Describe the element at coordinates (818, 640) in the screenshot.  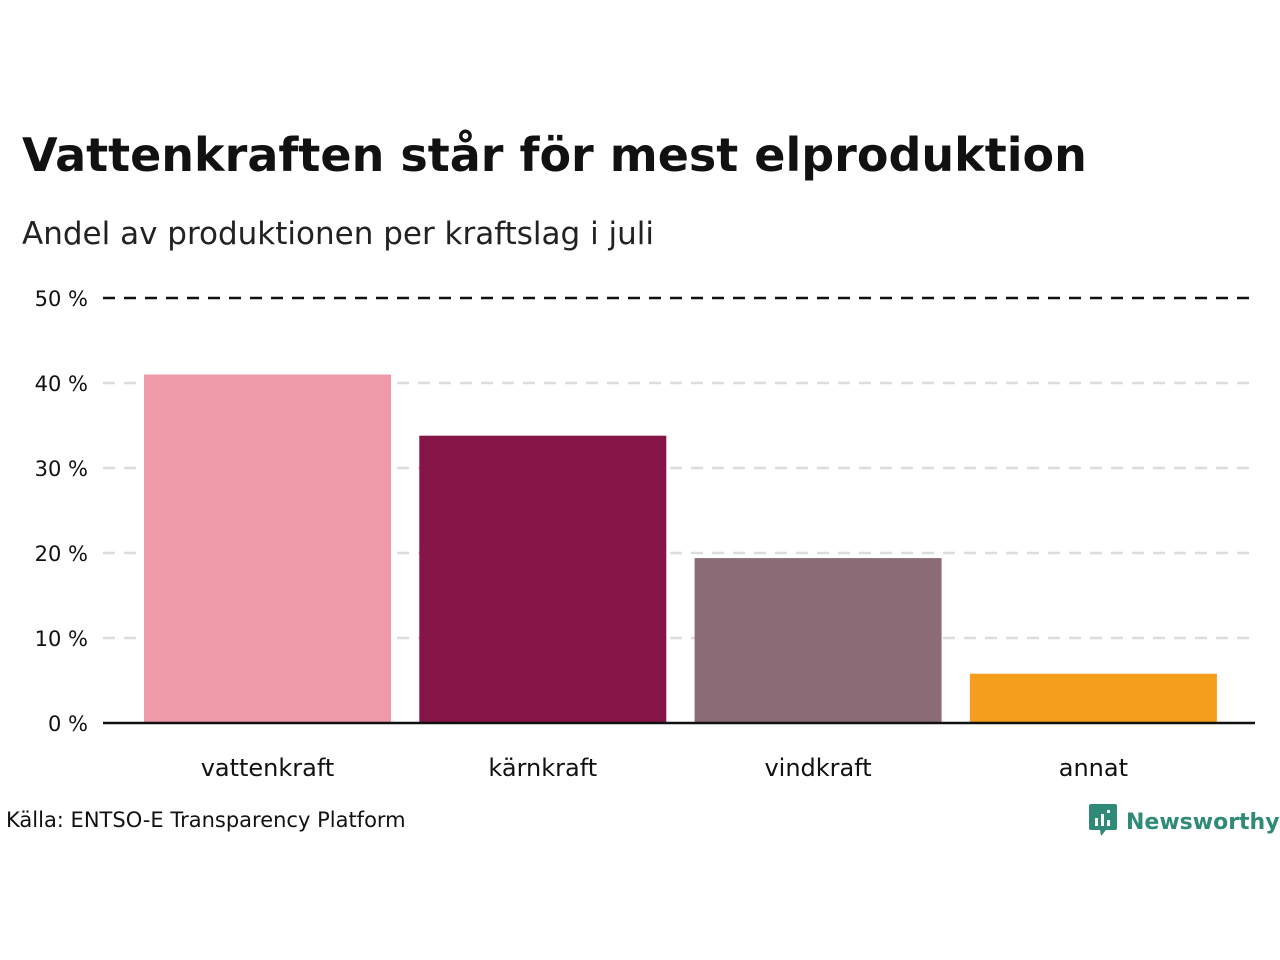
I see `bar-vindkraft` at that location.